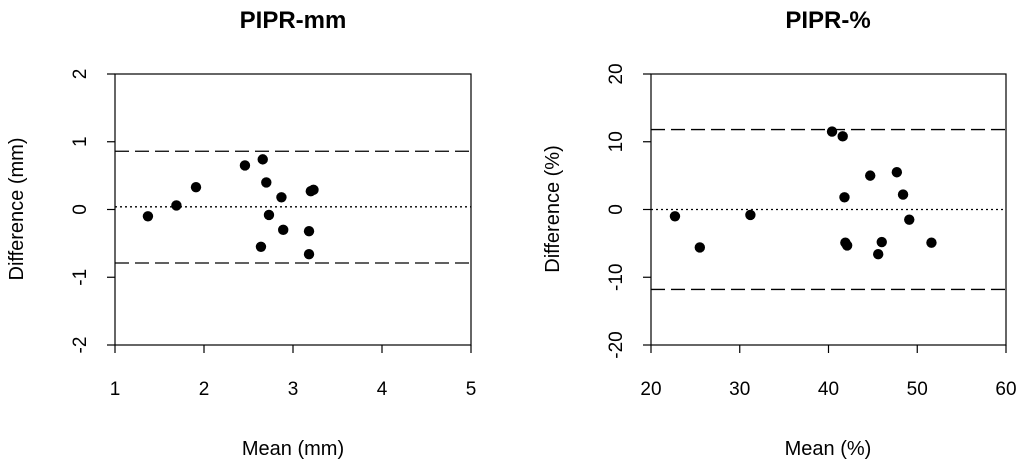 The image size is (1024, 465). What do you see at coordinates (293, 20) in the screenshot?
I see `chart-title: PIPR-mm` at bounding box center [293, 20].